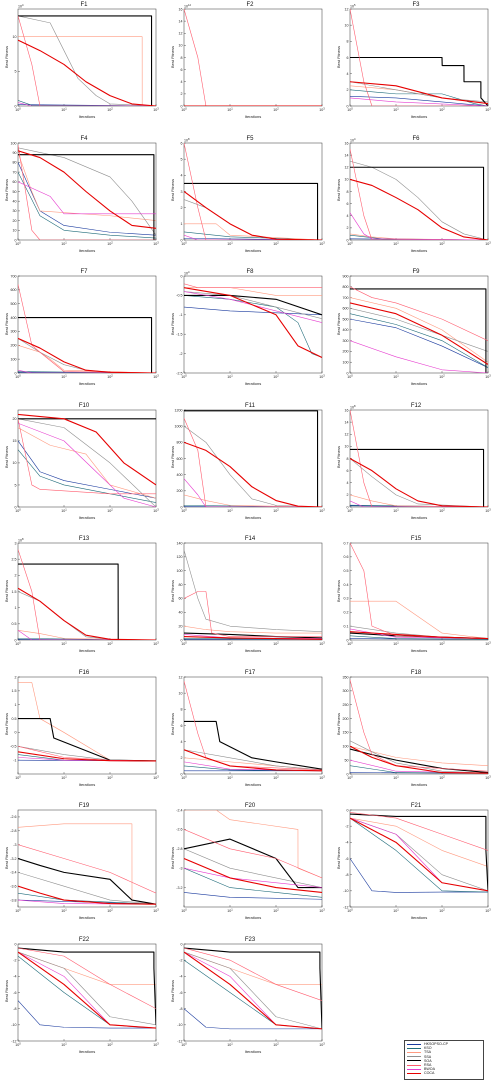  I want to click on y-tick-label: 90, so click(15, 153).